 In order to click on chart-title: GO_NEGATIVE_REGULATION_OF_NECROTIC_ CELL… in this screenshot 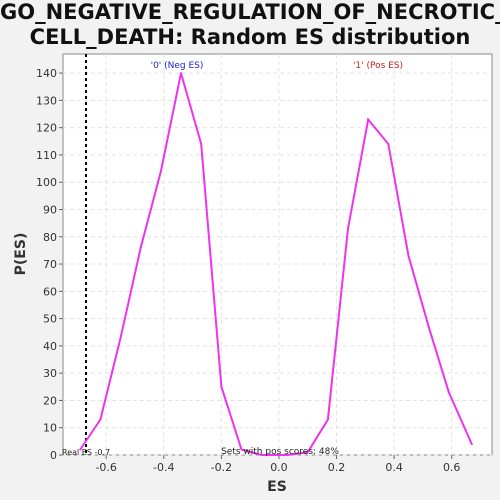, I will do `click(250, 25)`.